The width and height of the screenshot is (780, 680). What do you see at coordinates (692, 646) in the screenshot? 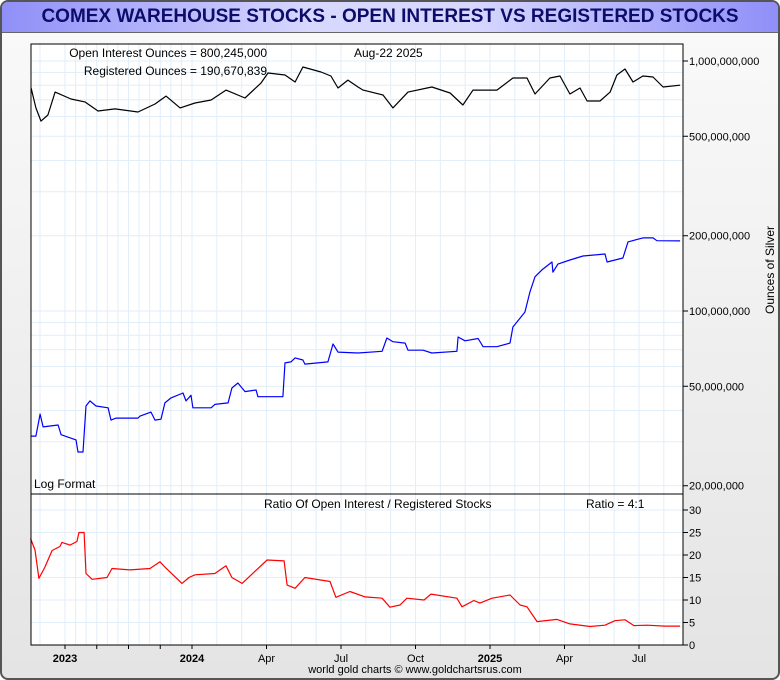
I see `ratio-tick-label: 0` at bounding box center [692, 646].